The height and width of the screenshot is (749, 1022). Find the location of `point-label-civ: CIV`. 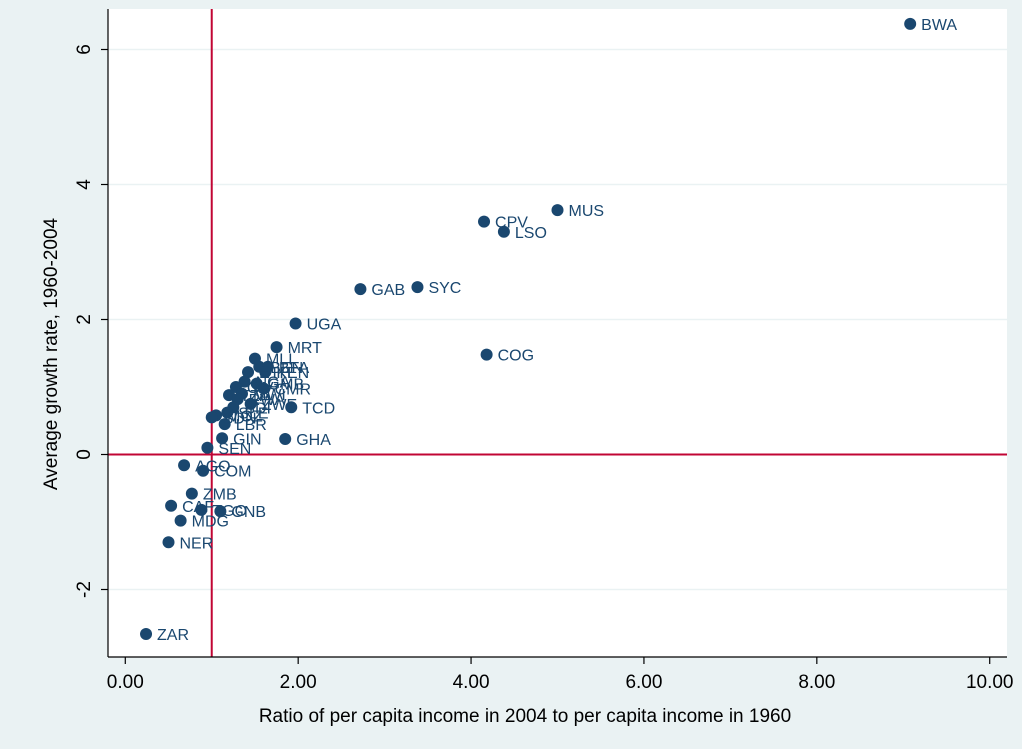

point-label-civ: CIV is located at coordinates (260, 388).